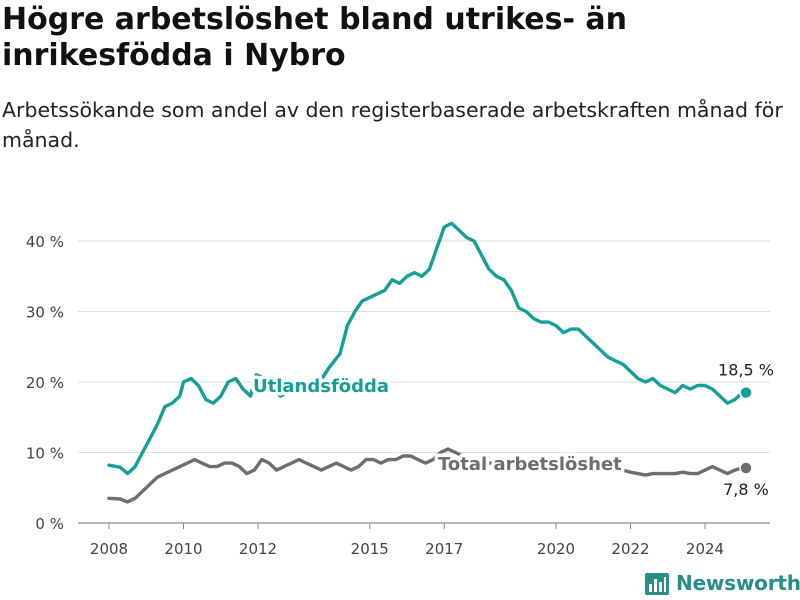  Describe the element at coordinates (746, 370) in the screenshot. I see `end-value-utlandsfodda: 18,5 %` at that location.